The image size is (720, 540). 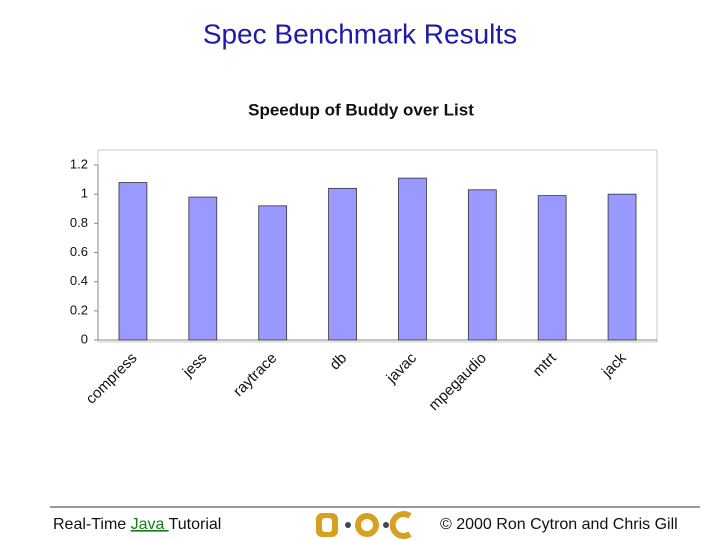 I want to click on x-tick-label: mpegaudio, so click(x=457, y=382).